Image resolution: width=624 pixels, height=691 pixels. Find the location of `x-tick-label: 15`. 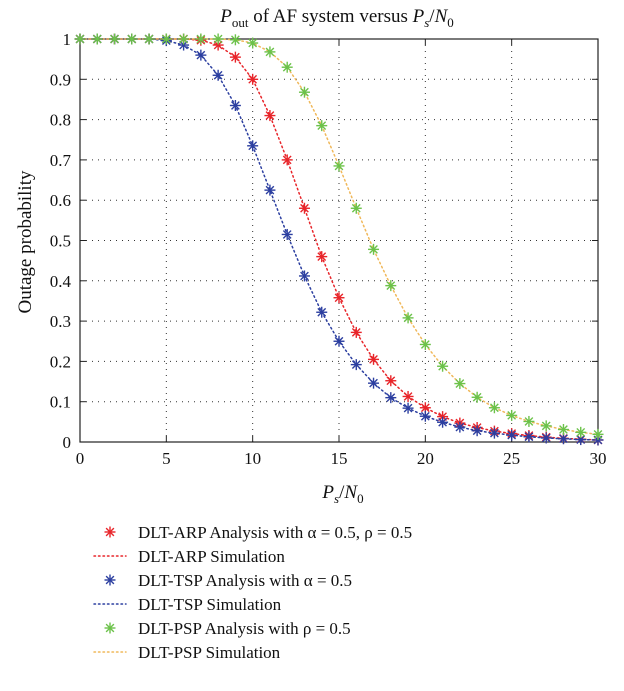

x-tick-label: 15 is located at coordinates (339, 458).